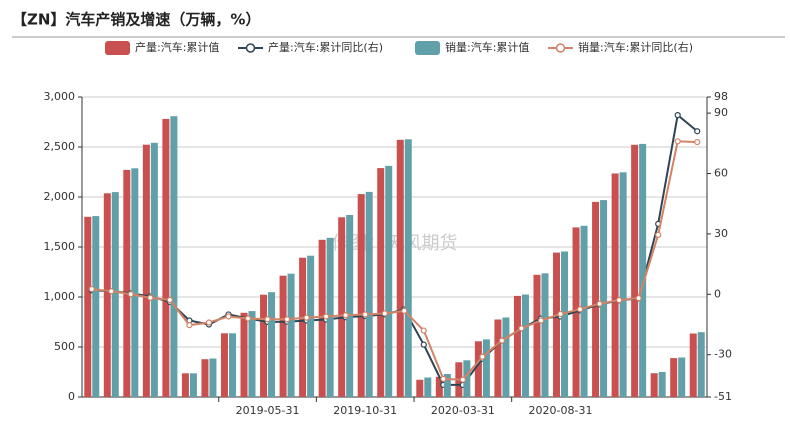 Image resolution: width=790 pixels, height=441 pixels. What do you see at coordinates (721, 112) in the screenshot?
I see `y2-tick-label: 90` at bounding box center [721, 112].